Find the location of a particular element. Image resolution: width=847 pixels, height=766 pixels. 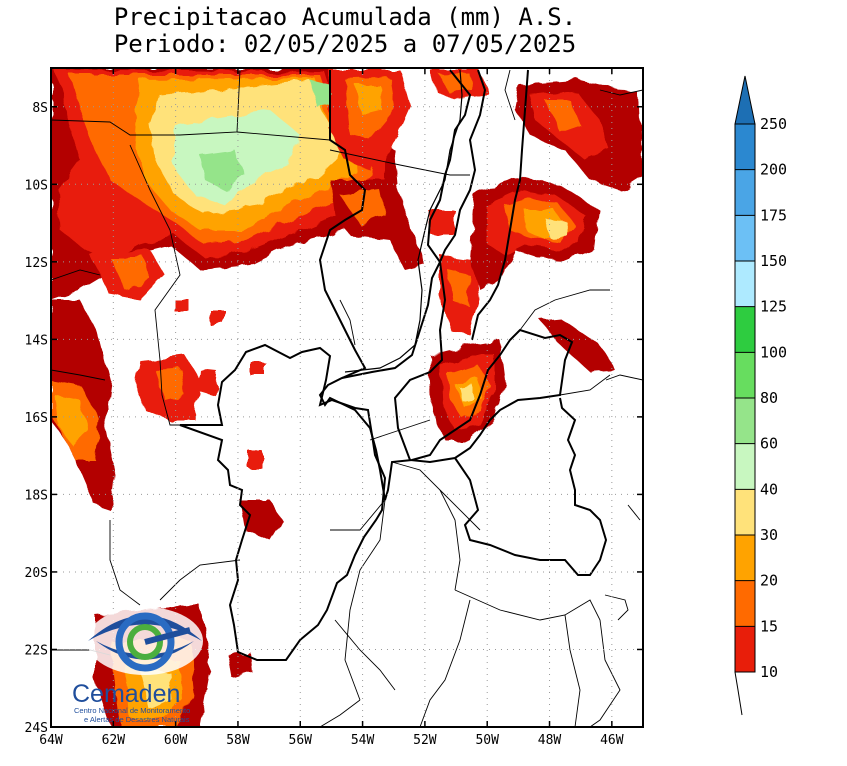

colorbar-label: 250 is located at coordinates (773, 124).